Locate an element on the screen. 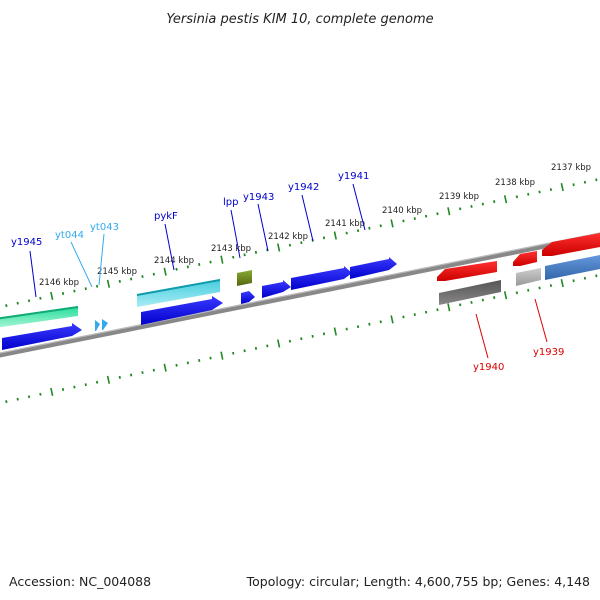  leader-y1943 is located at coordinates (263, 227).